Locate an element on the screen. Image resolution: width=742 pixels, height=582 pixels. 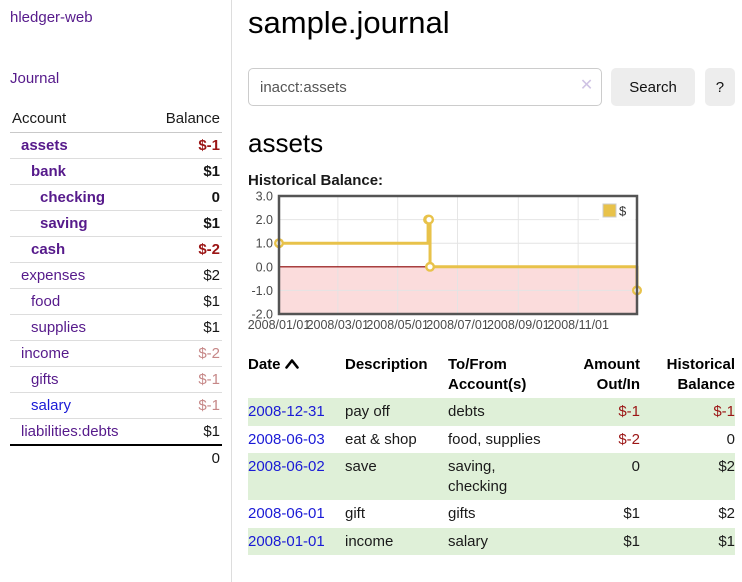
transaction-description: save is located at coordinates (361, 467).